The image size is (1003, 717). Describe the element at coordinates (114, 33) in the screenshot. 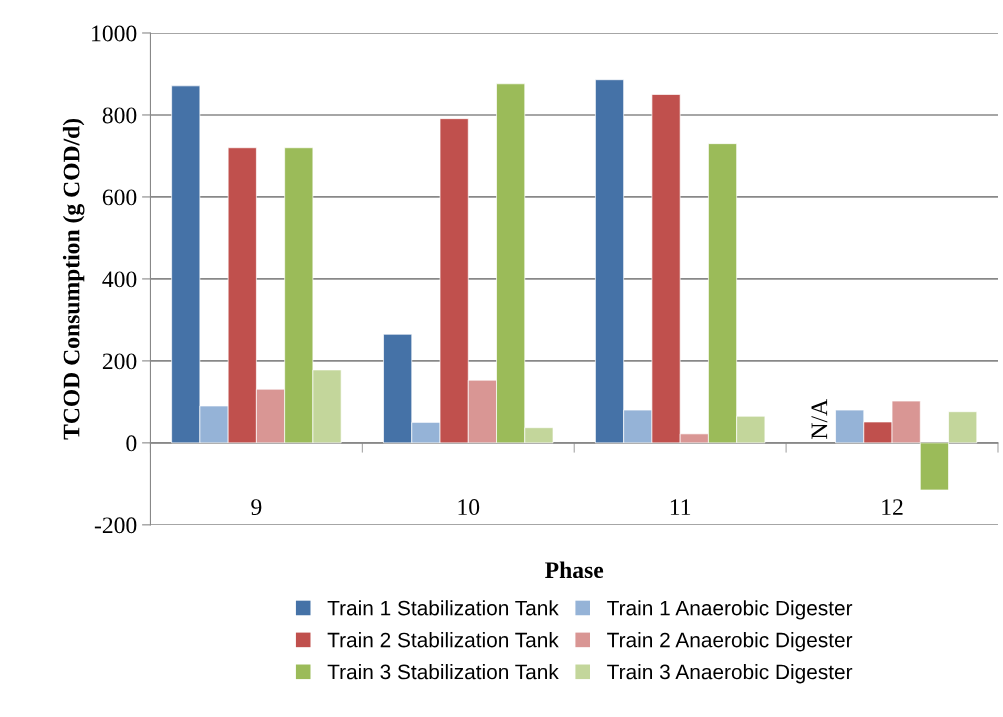

I see `y-tick-label: 1000` at that location.